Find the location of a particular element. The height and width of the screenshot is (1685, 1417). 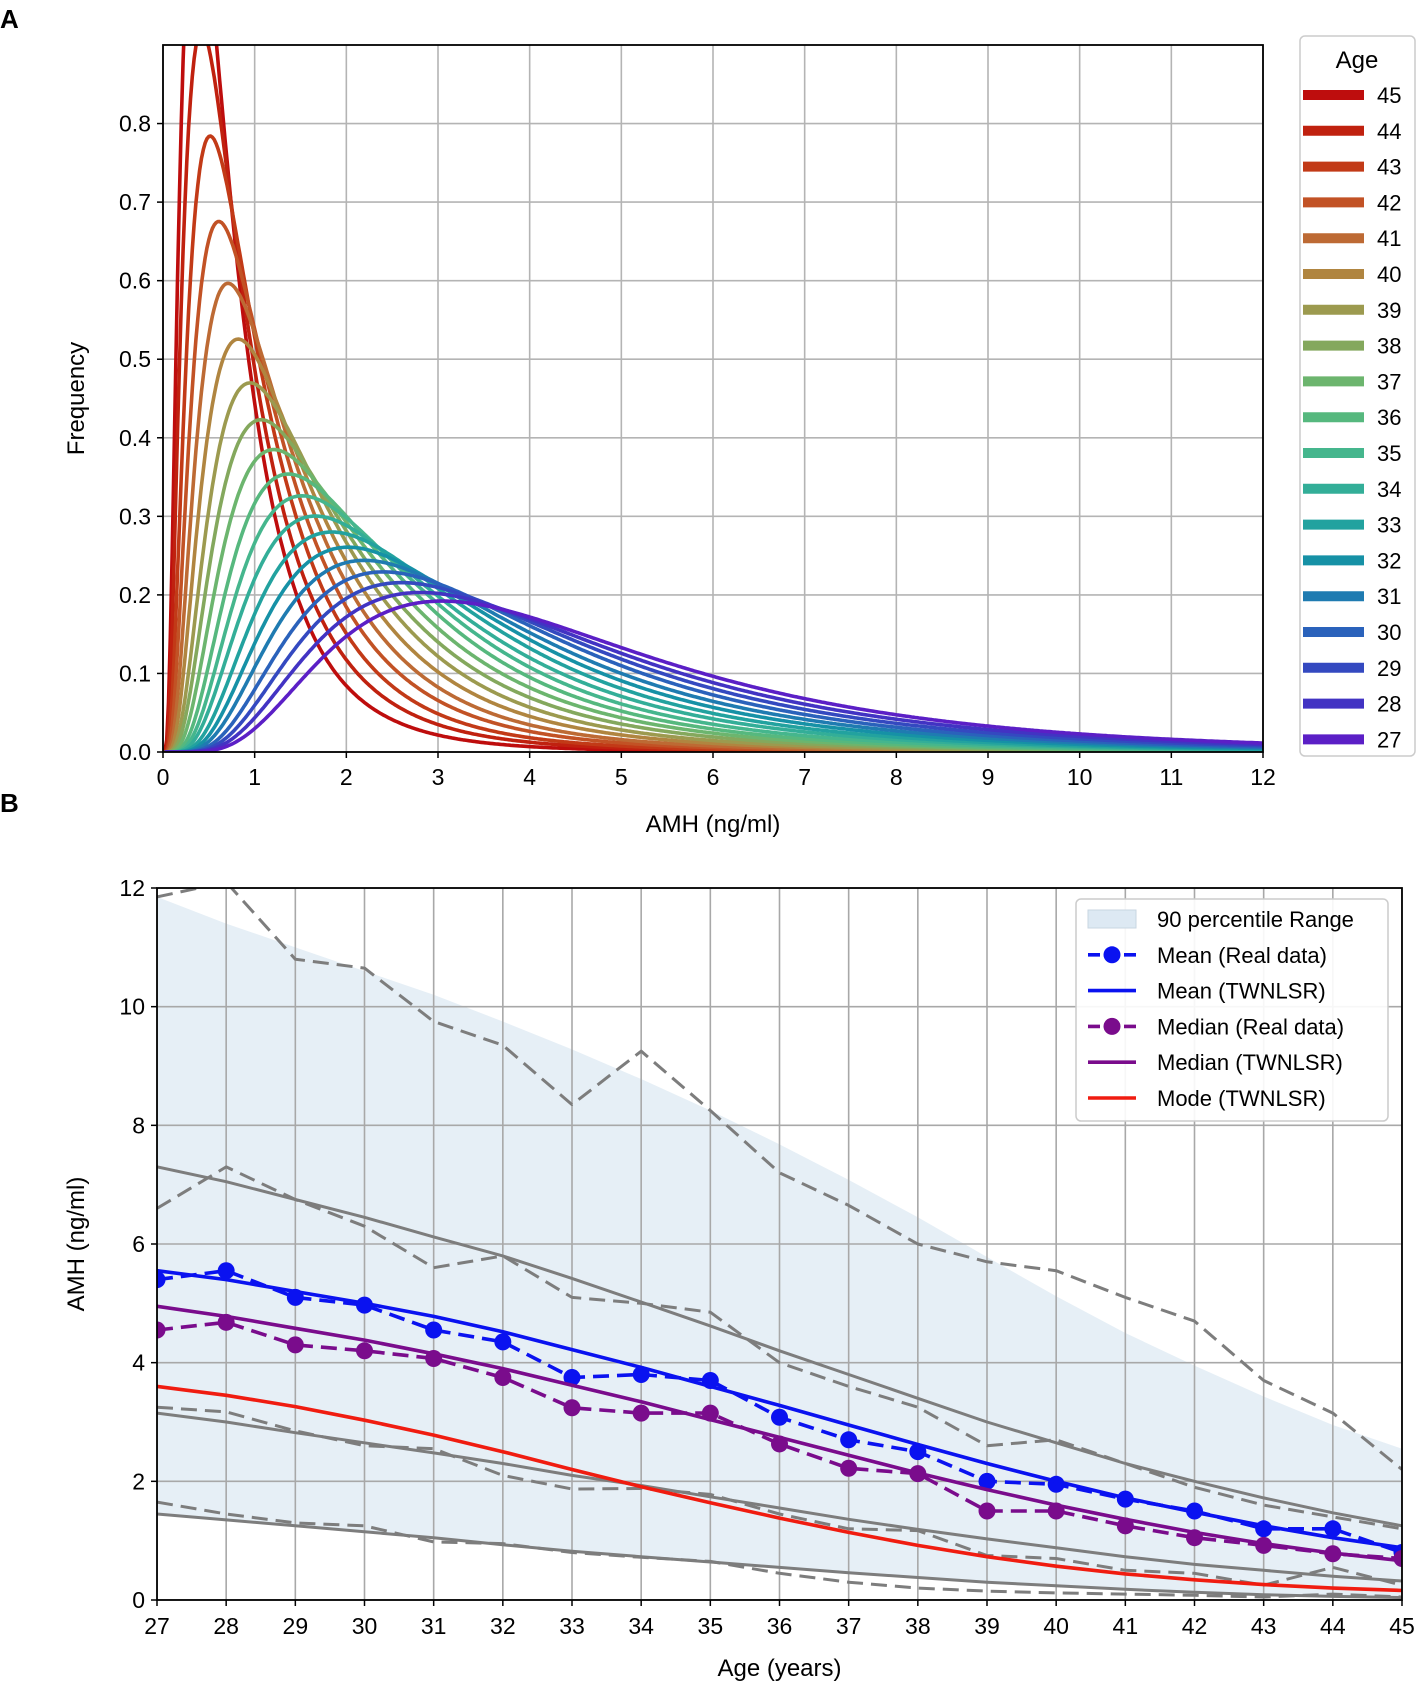

legend-a-label-33: 33 is located at coordinates (1389, 525).